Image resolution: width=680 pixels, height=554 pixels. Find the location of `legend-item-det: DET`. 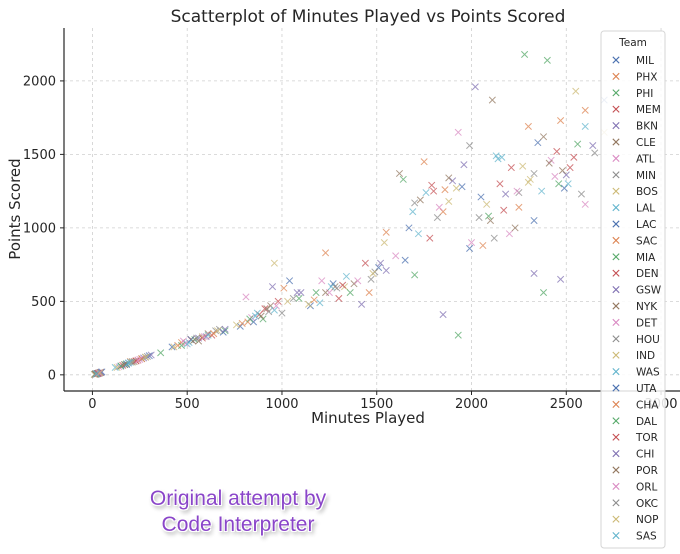

legend-item-det: DET is located at coordinates (635, 323).